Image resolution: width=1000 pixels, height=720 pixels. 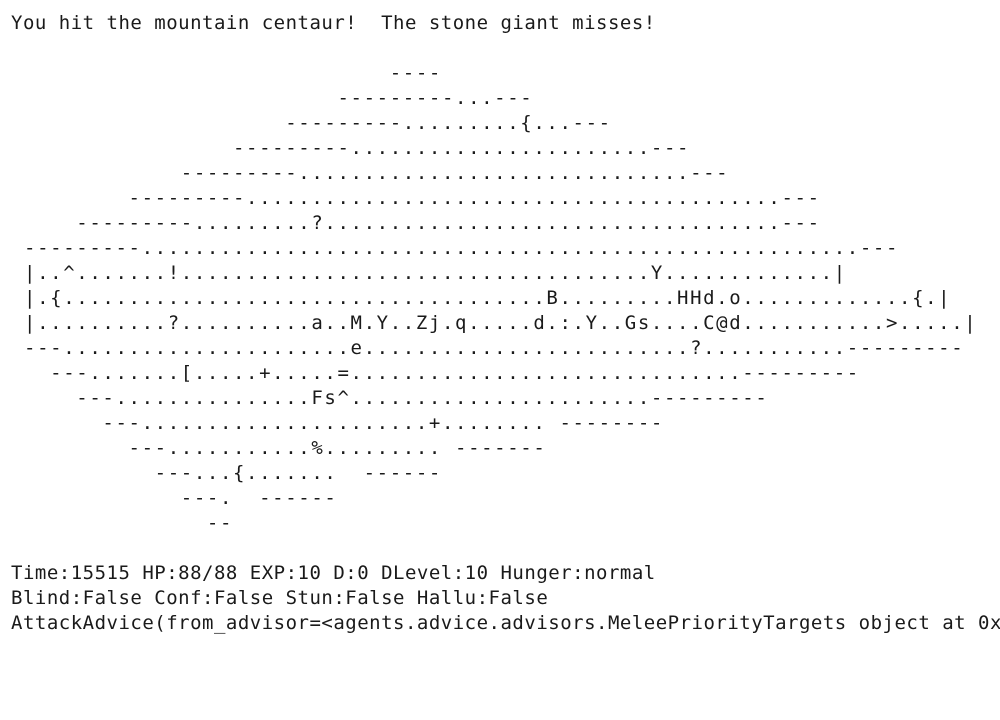 What do you see at coordinates (226, 73) in the screenshot?
I see `map-row: ----` at bounding box center [226, 73].